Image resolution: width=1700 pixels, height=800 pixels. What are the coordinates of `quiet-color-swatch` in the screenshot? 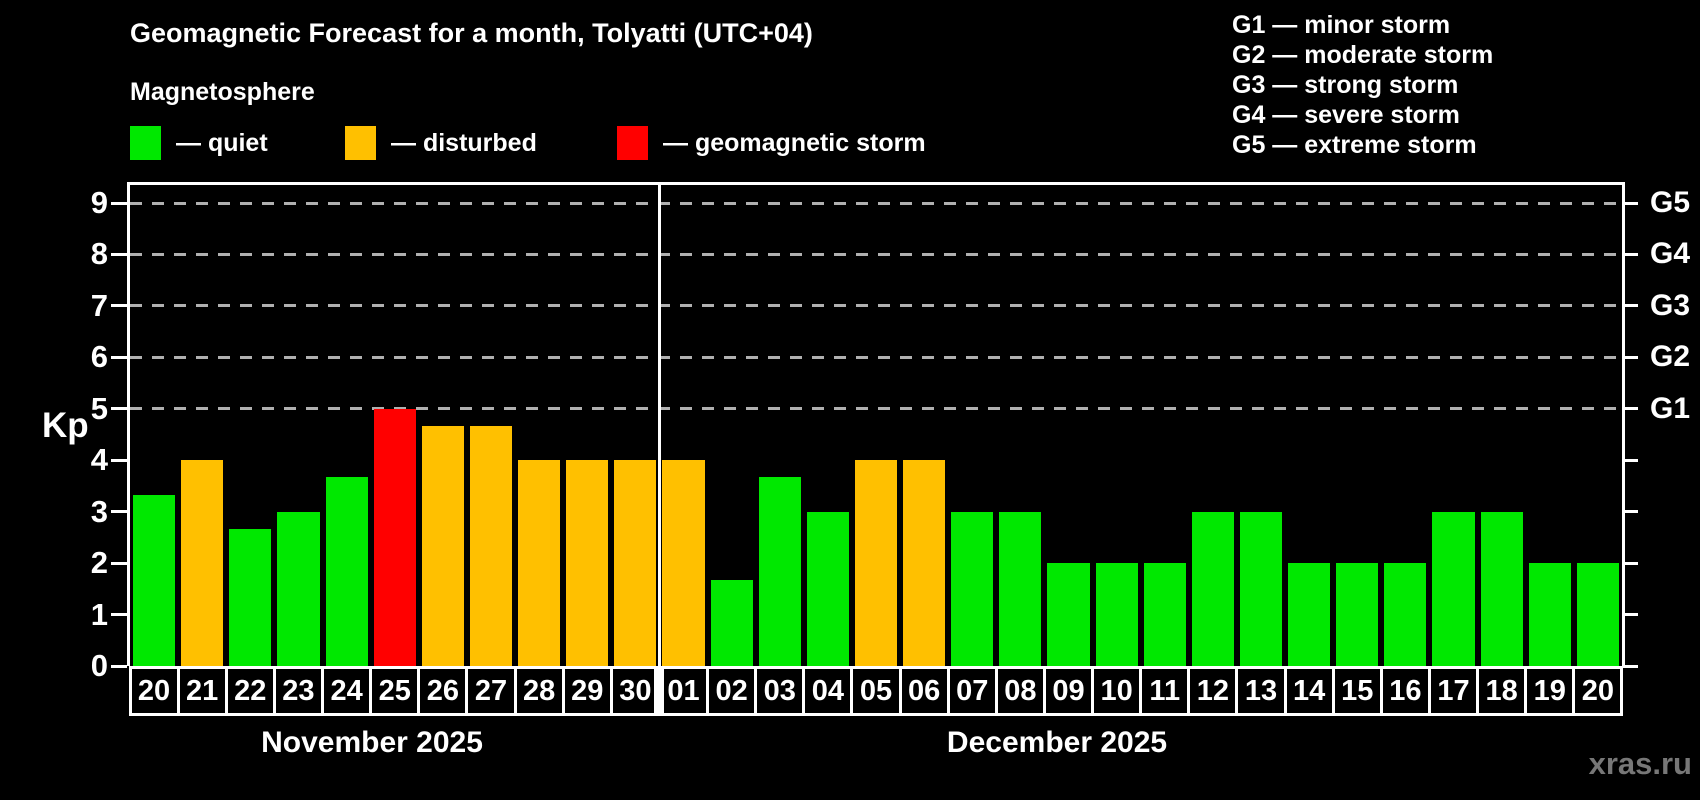 It's located at (145, 143).